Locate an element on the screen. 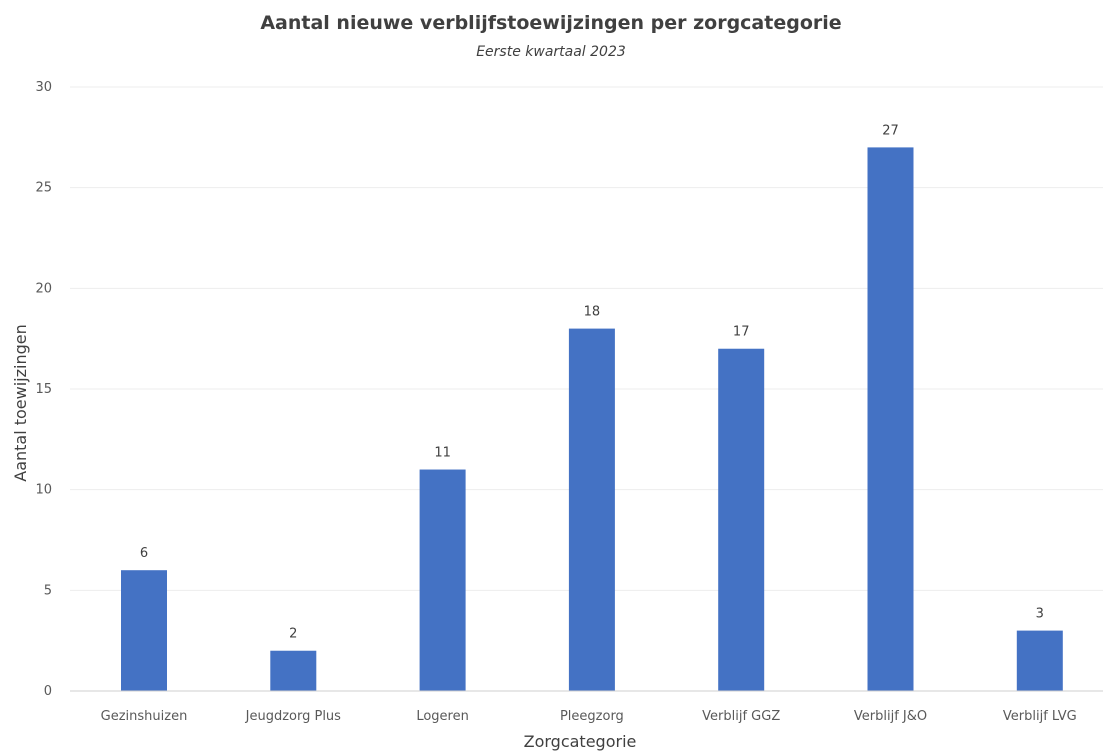  data-label: 27 is located at coordinates (890, 130).